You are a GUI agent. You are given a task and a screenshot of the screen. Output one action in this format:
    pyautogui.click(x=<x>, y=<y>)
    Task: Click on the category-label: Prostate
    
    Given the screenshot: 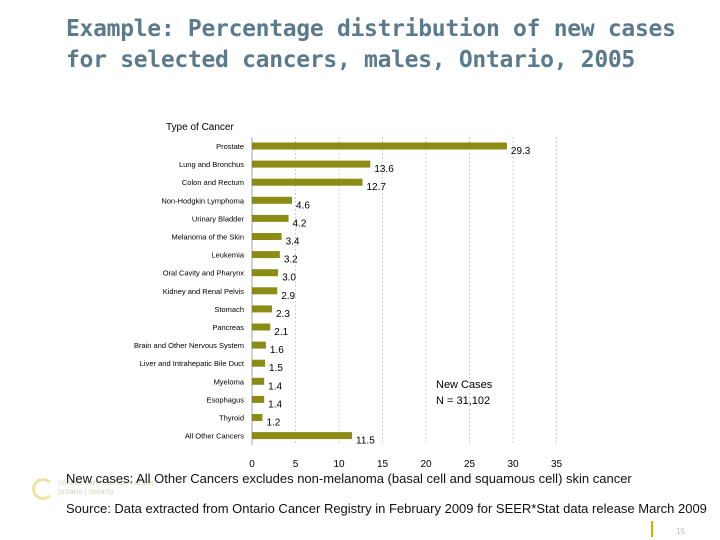 What is the action you would take?
    pyautogui.click(x=230, y=146)
    